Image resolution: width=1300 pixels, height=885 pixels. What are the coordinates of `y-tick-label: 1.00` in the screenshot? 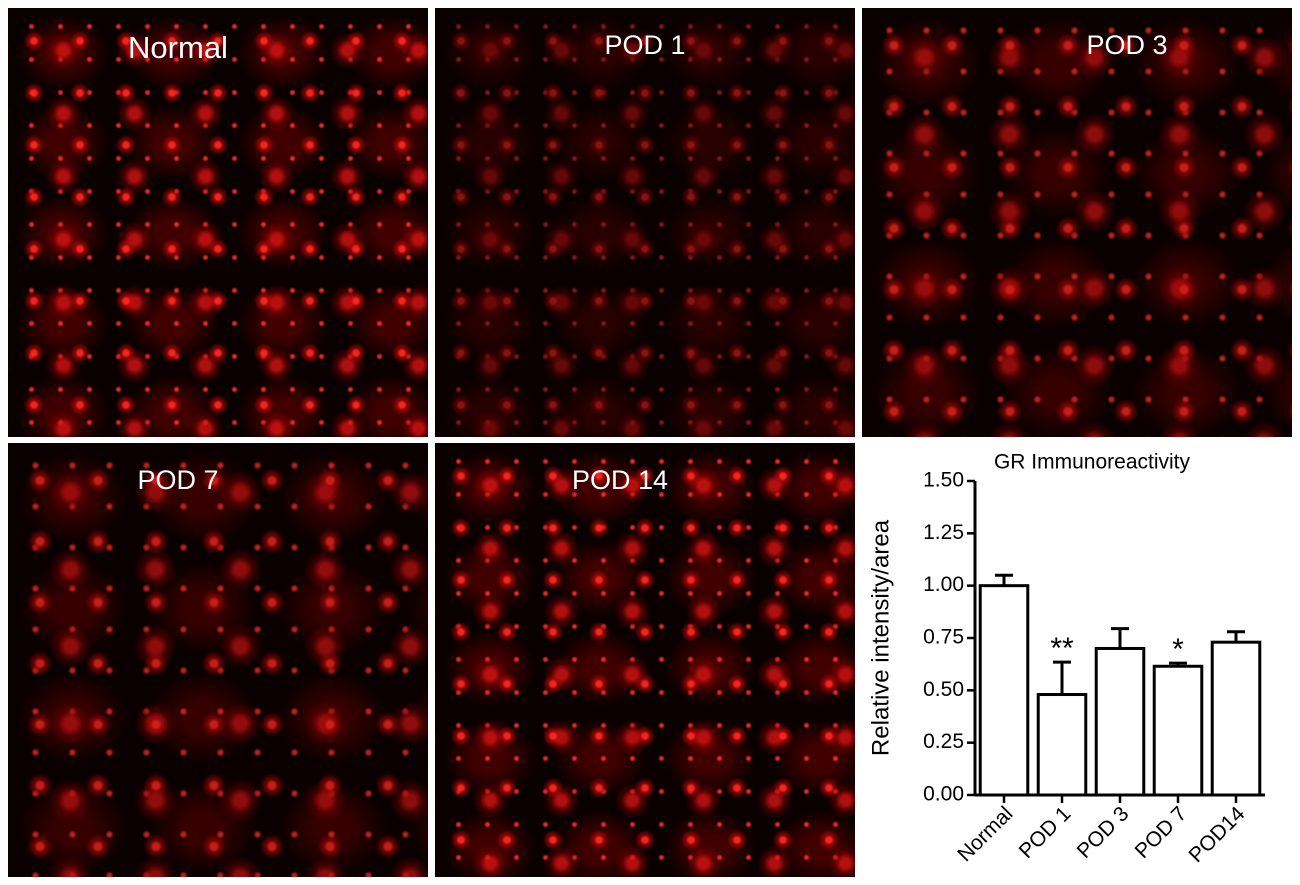 It's located at (943, 584).